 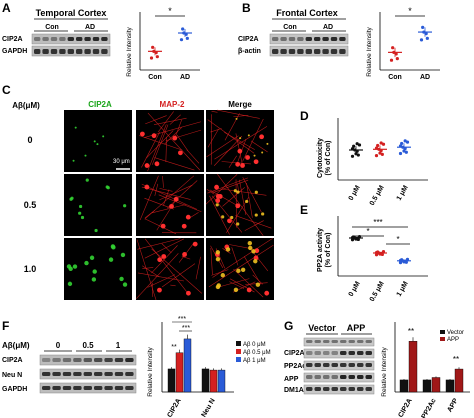 What do you see at coordinates (395, 77) in the screenshot?
I see `x-tick-con-b: Con` at bounding box center [395, 77].